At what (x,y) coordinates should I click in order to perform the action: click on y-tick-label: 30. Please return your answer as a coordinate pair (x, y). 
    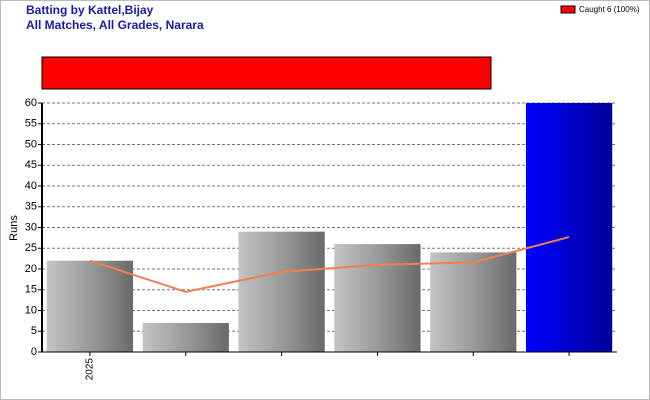
    Looking at the image, I should click on (31, 227).